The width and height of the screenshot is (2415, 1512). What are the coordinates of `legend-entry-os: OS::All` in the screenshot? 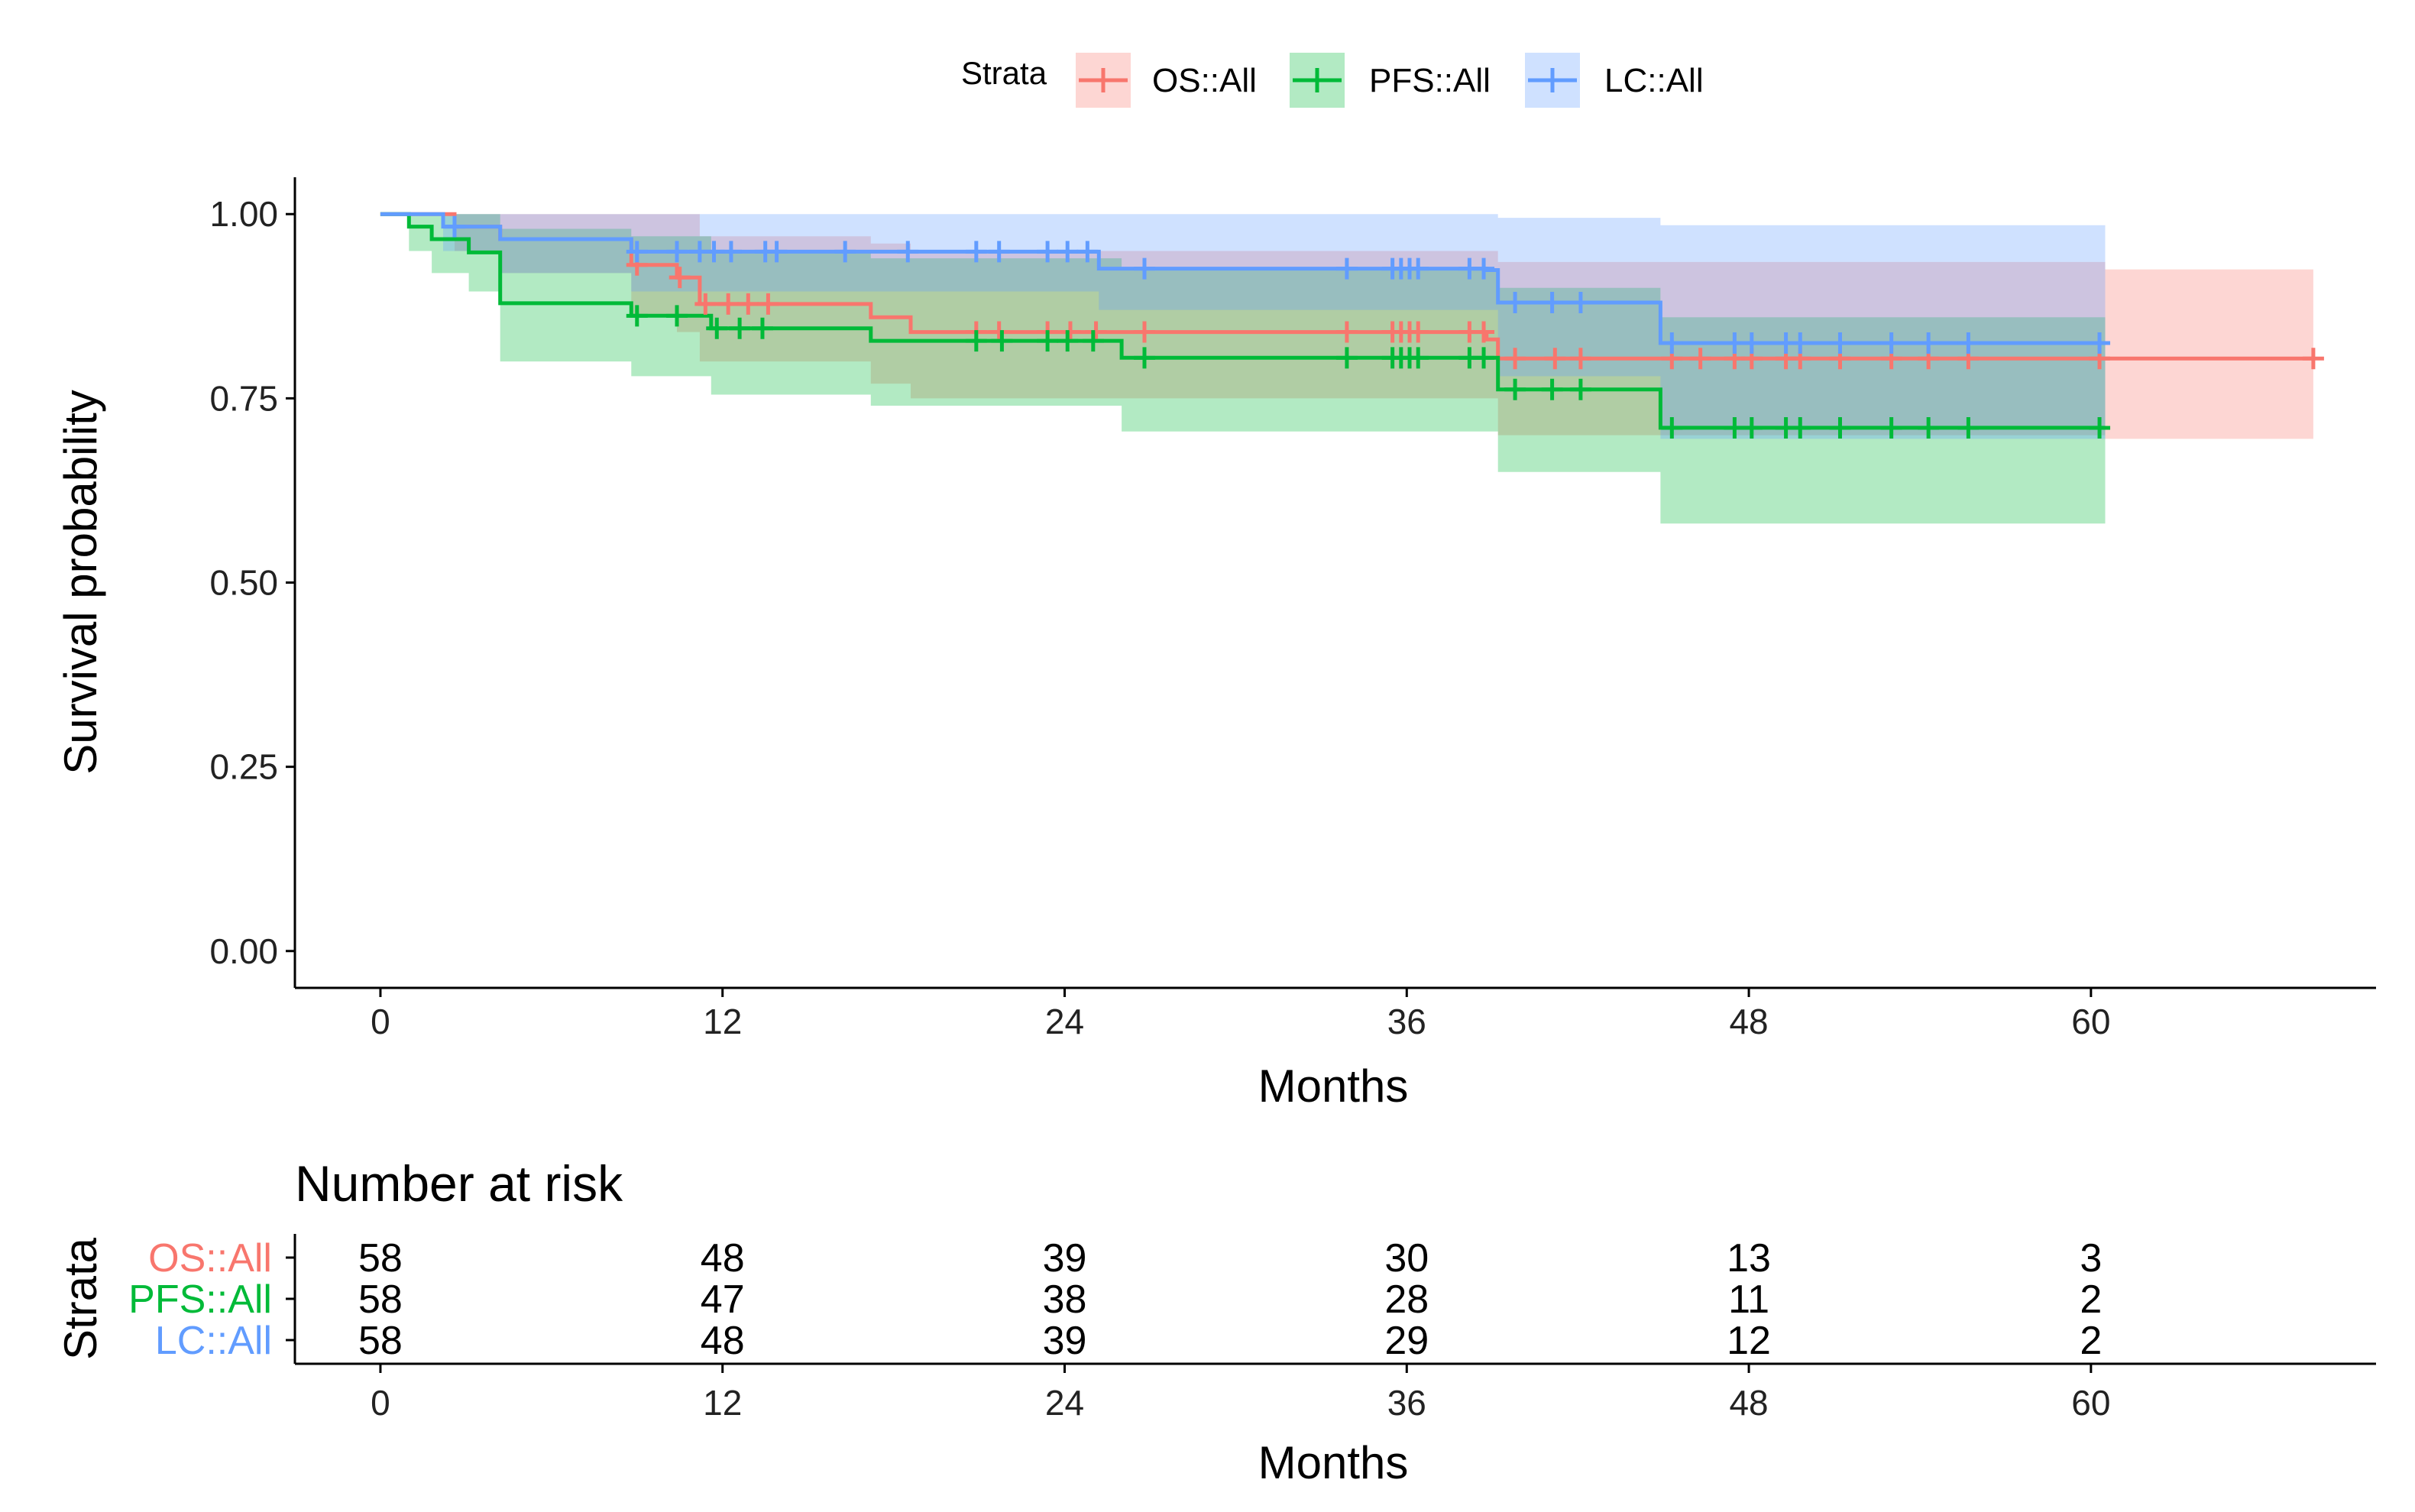 It's located at (1167, 81).